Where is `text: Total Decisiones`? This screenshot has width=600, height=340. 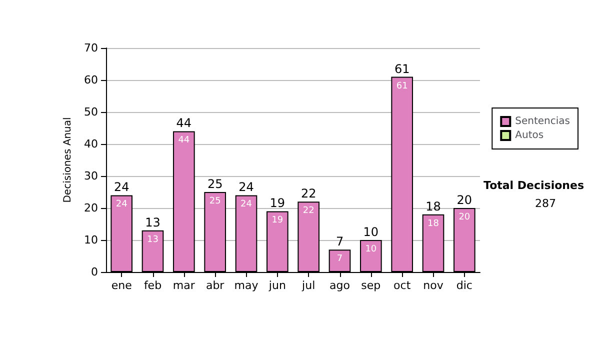 text: Total Decisiones is located at coordinates (534, 185).